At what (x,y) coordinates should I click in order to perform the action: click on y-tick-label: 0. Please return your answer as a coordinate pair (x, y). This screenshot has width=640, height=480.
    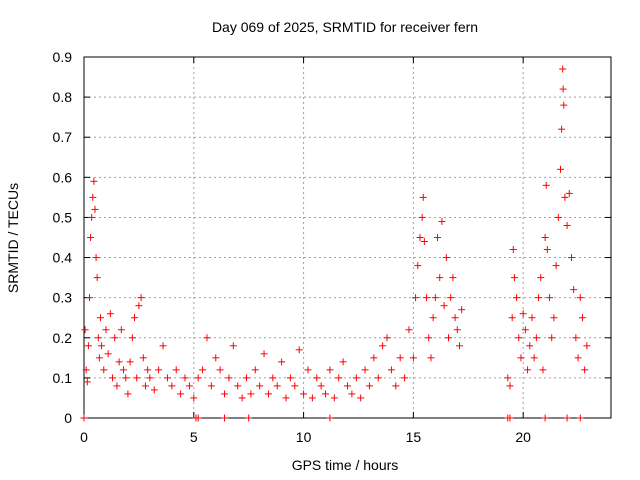
    Looking at the image, I should click on (68, 418).